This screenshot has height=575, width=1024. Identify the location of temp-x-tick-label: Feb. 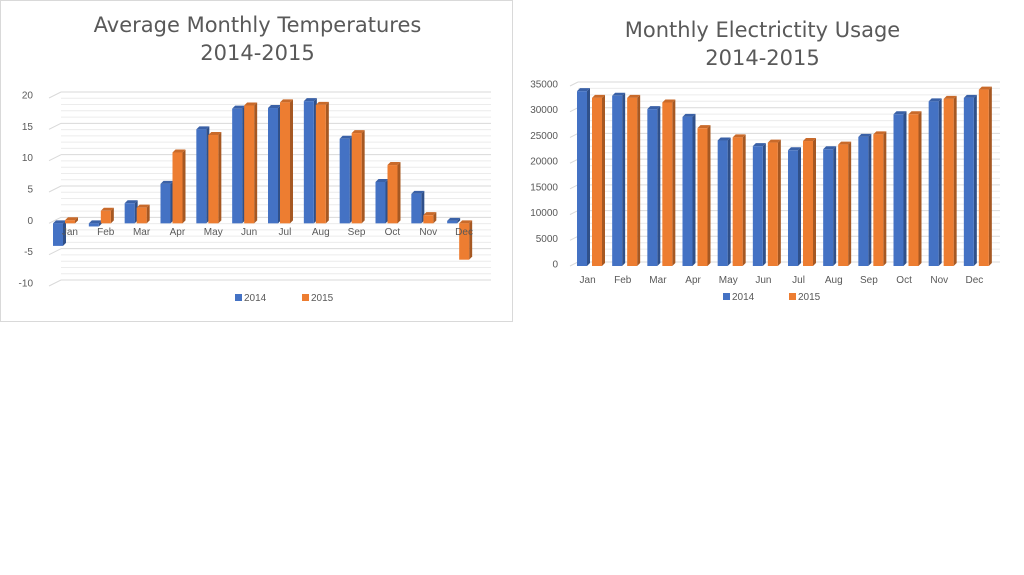
(106, 232).